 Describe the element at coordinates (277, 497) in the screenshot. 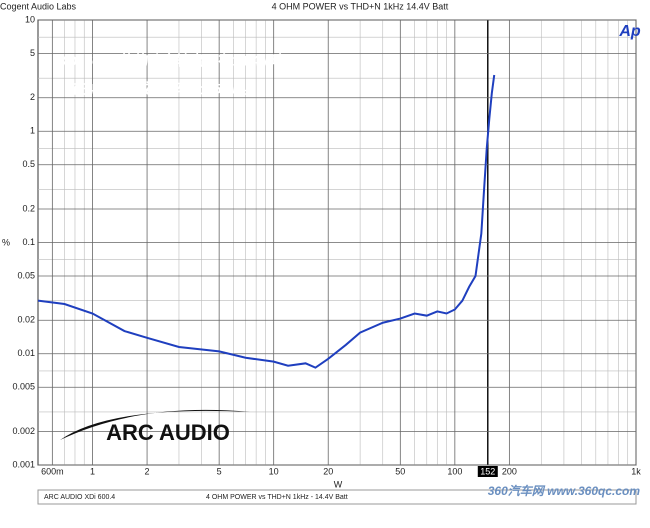

I see `footer-text: 4 OHM POWER vs THD+N 1kHz - 14.4V Batt` at that location.